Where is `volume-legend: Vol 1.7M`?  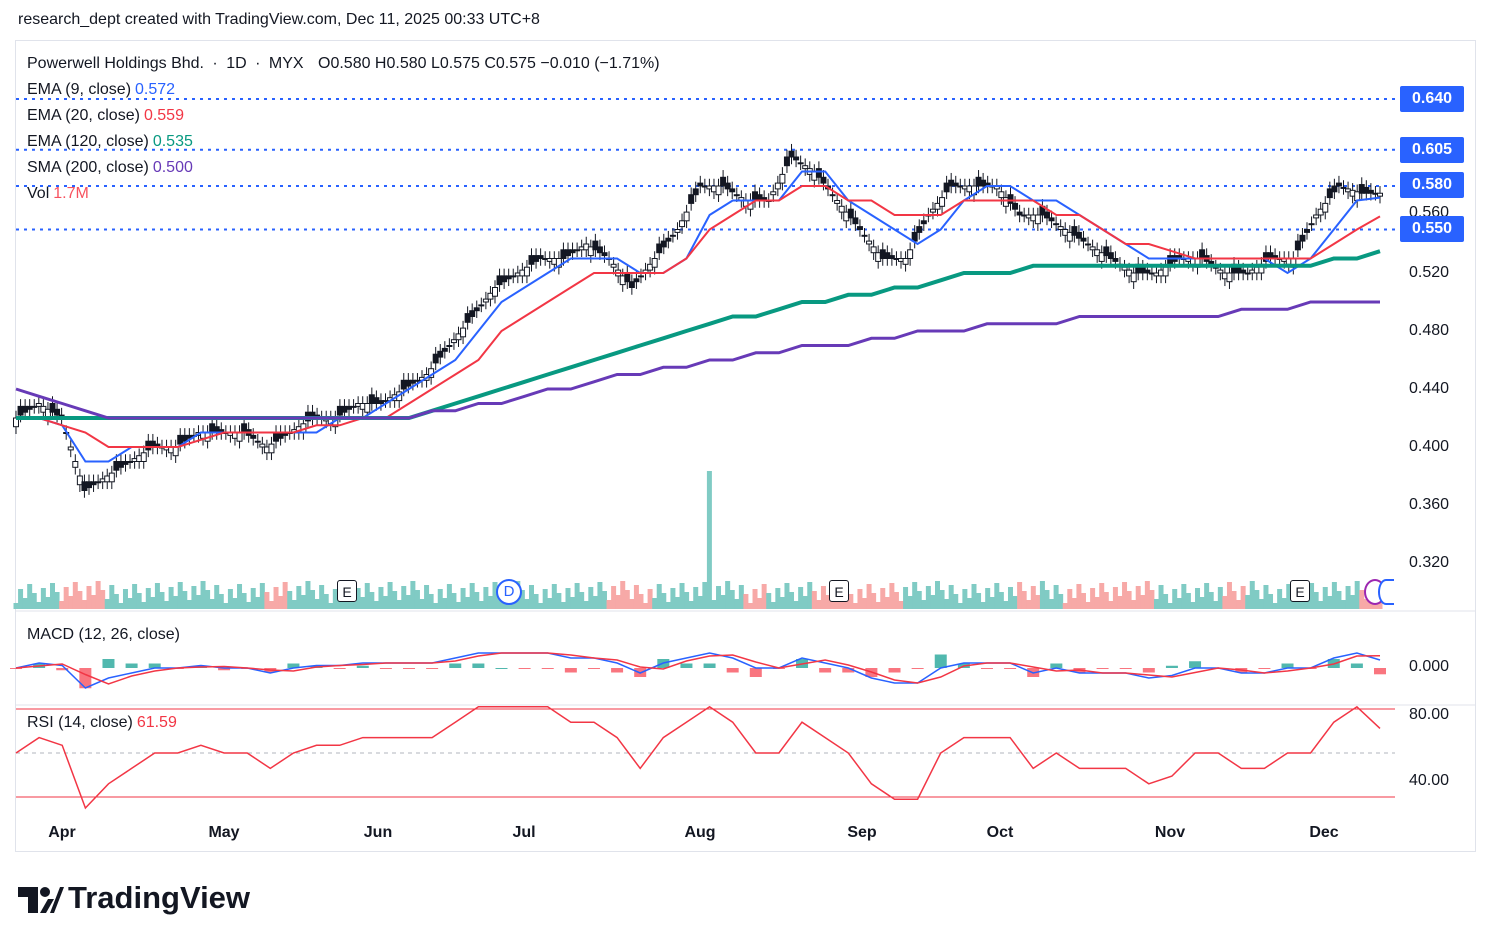
volume-legend: Vol 1.7M is located at coordinates (58, 194).